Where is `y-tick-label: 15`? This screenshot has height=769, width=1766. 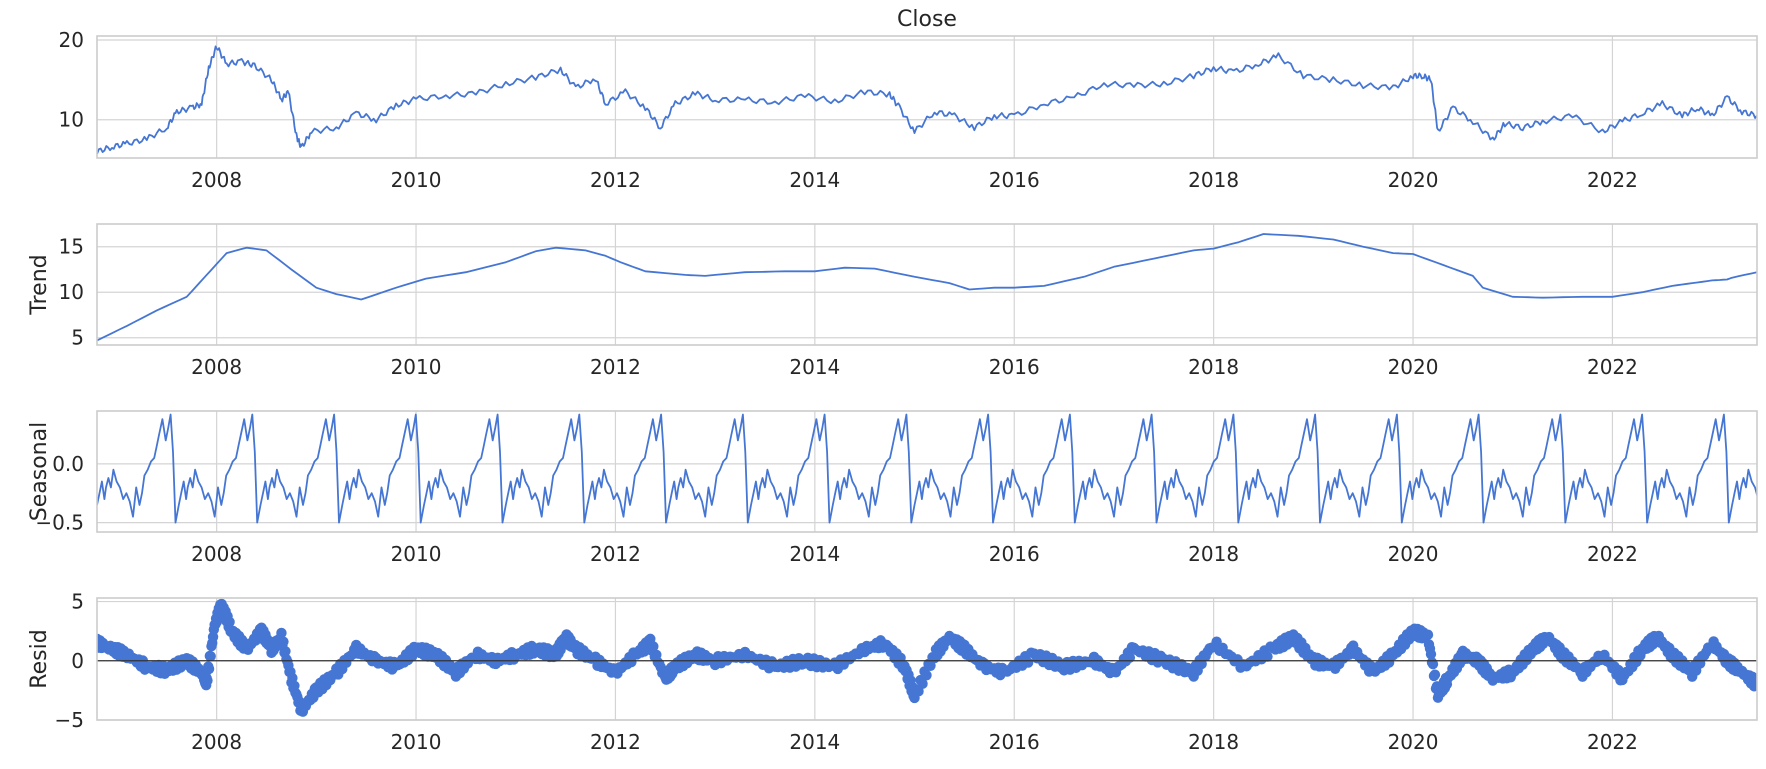 y-tick-label: 15 is located at coordinates (71, 247).